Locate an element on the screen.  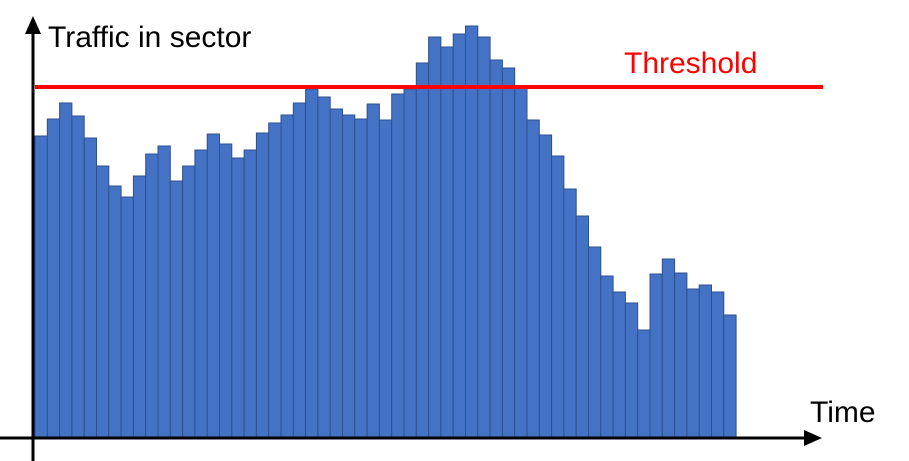
threshold-label: Threshold is located at coordinates (690, 63).